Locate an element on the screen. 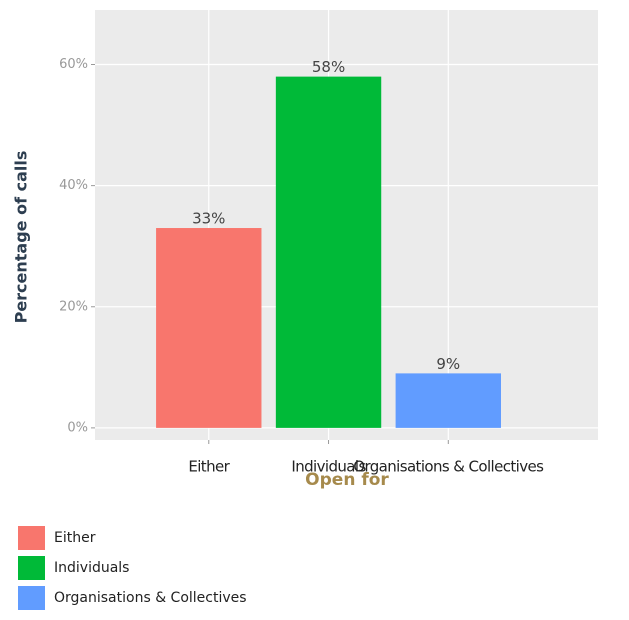  y-axis-title: Percentage of calls is located at coordinates (21, 237).